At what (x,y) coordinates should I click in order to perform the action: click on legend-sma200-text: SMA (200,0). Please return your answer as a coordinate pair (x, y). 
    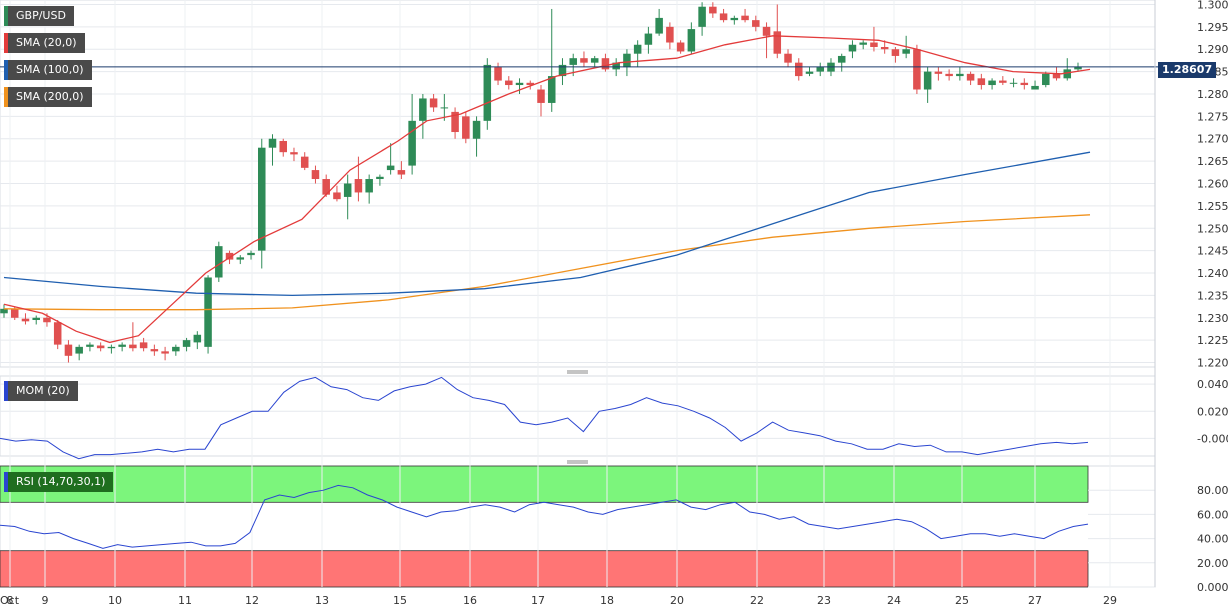
    Looking at the image, I should click on (50, 96).